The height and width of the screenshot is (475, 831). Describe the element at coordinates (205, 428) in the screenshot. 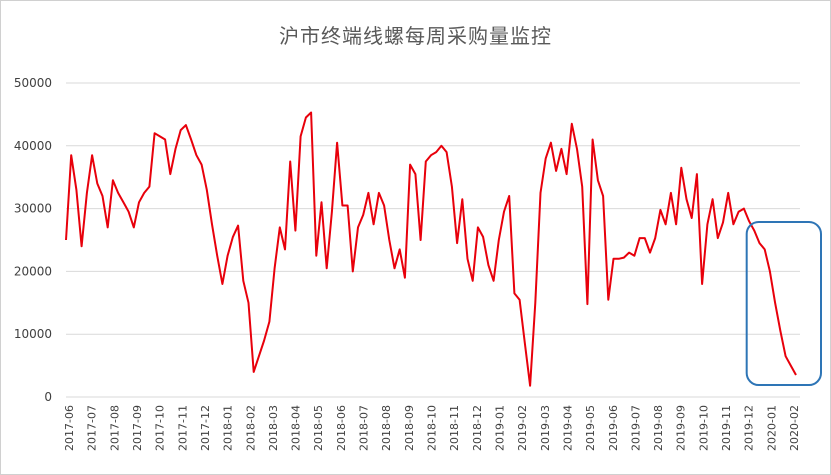

I see `x-tick-label: 2017-12` at that location.